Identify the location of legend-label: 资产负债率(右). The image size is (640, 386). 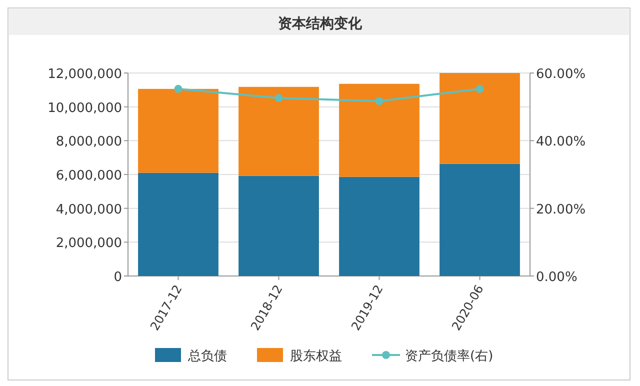
(449, 356).